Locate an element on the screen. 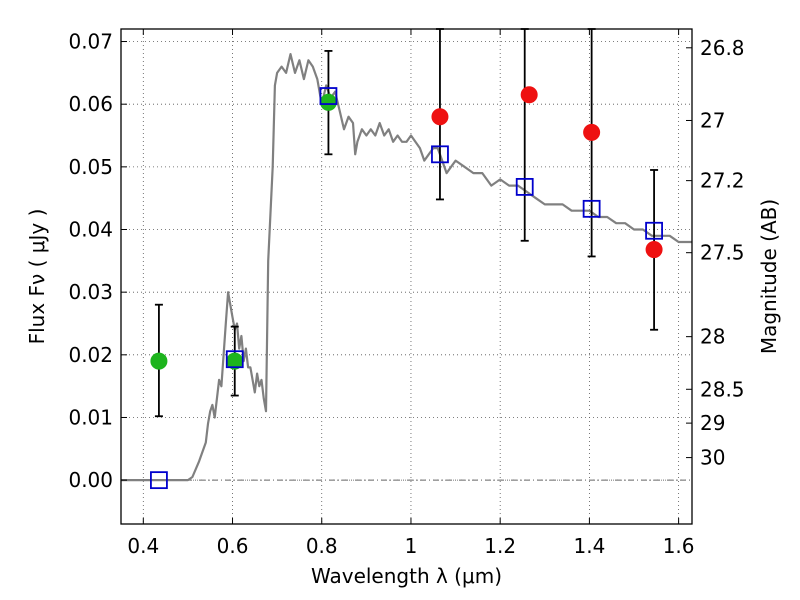 The width and height of the screenshot is (800, 600). x-axis-label: Wavelength λ (μm) is located at coordinates (406, 576).